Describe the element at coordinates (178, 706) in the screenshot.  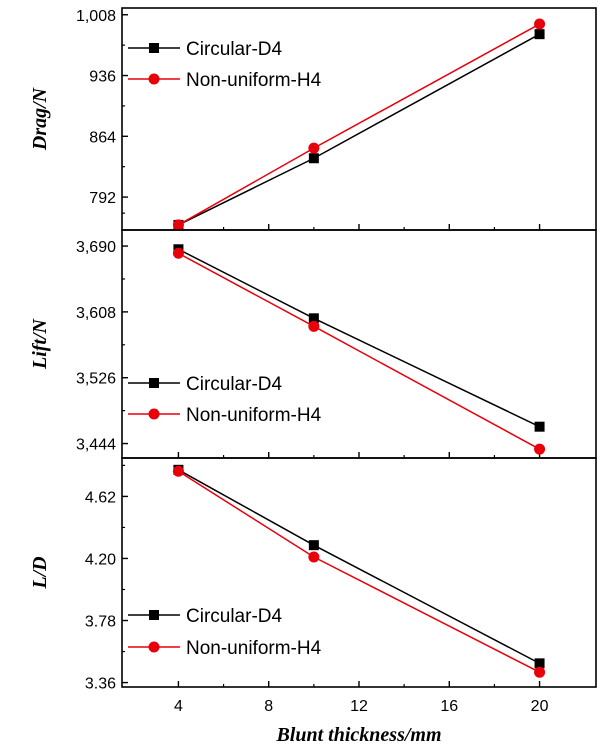
I see `x-tick-label: 4` at that location.